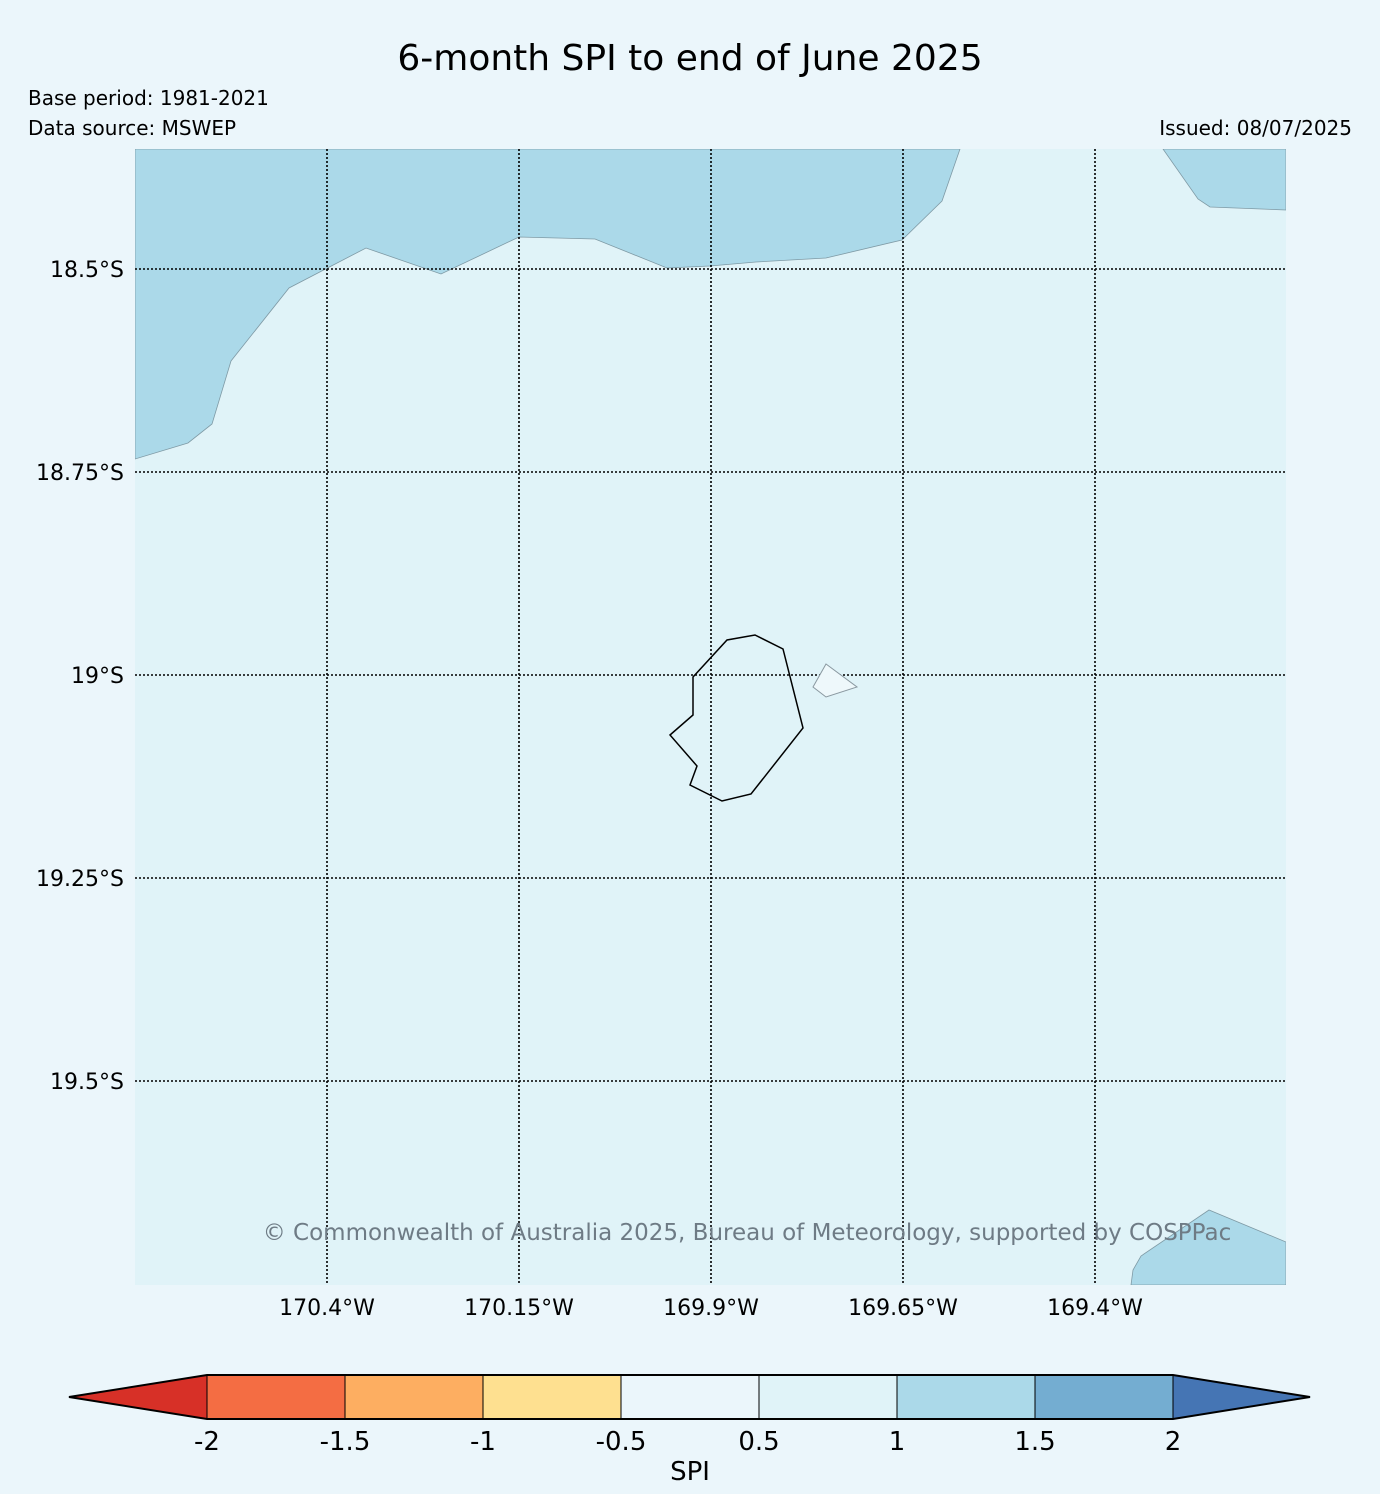  What do you see at coordinates (97, 676) in the screenshot?
I see `lat-label-19s: 19°S` at bounding box center [97, 676].